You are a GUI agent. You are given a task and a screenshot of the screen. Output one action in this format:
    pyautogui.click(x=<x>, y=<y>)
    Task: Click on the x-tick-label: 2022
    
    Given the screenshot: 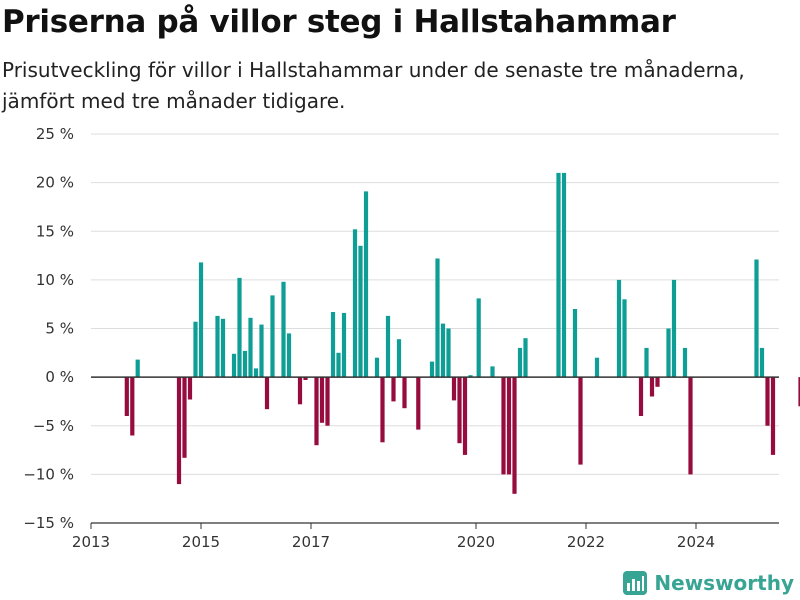 What is the action you would take?
    pyautogui.click(x=586, y=542)
    